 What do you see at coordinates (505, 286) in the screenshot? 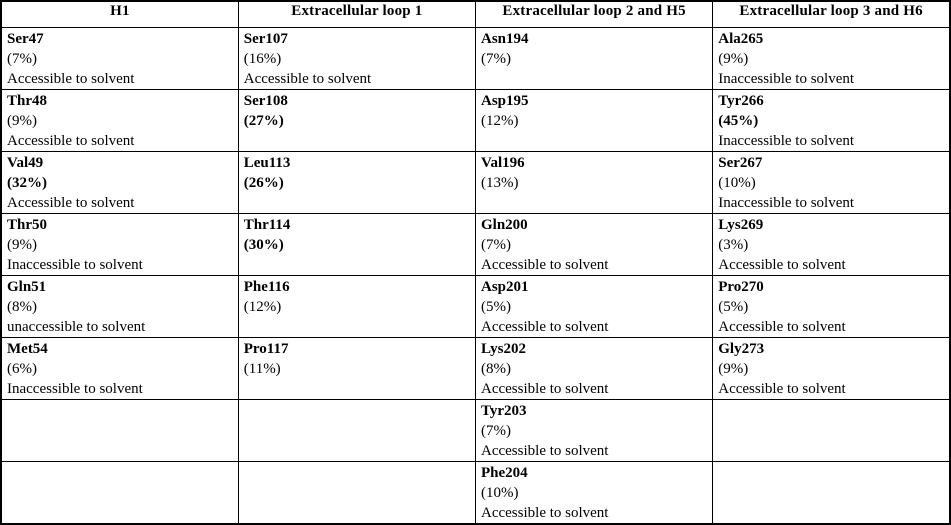
I see `residue-name: Asp201` at bounding box center [505, 286].